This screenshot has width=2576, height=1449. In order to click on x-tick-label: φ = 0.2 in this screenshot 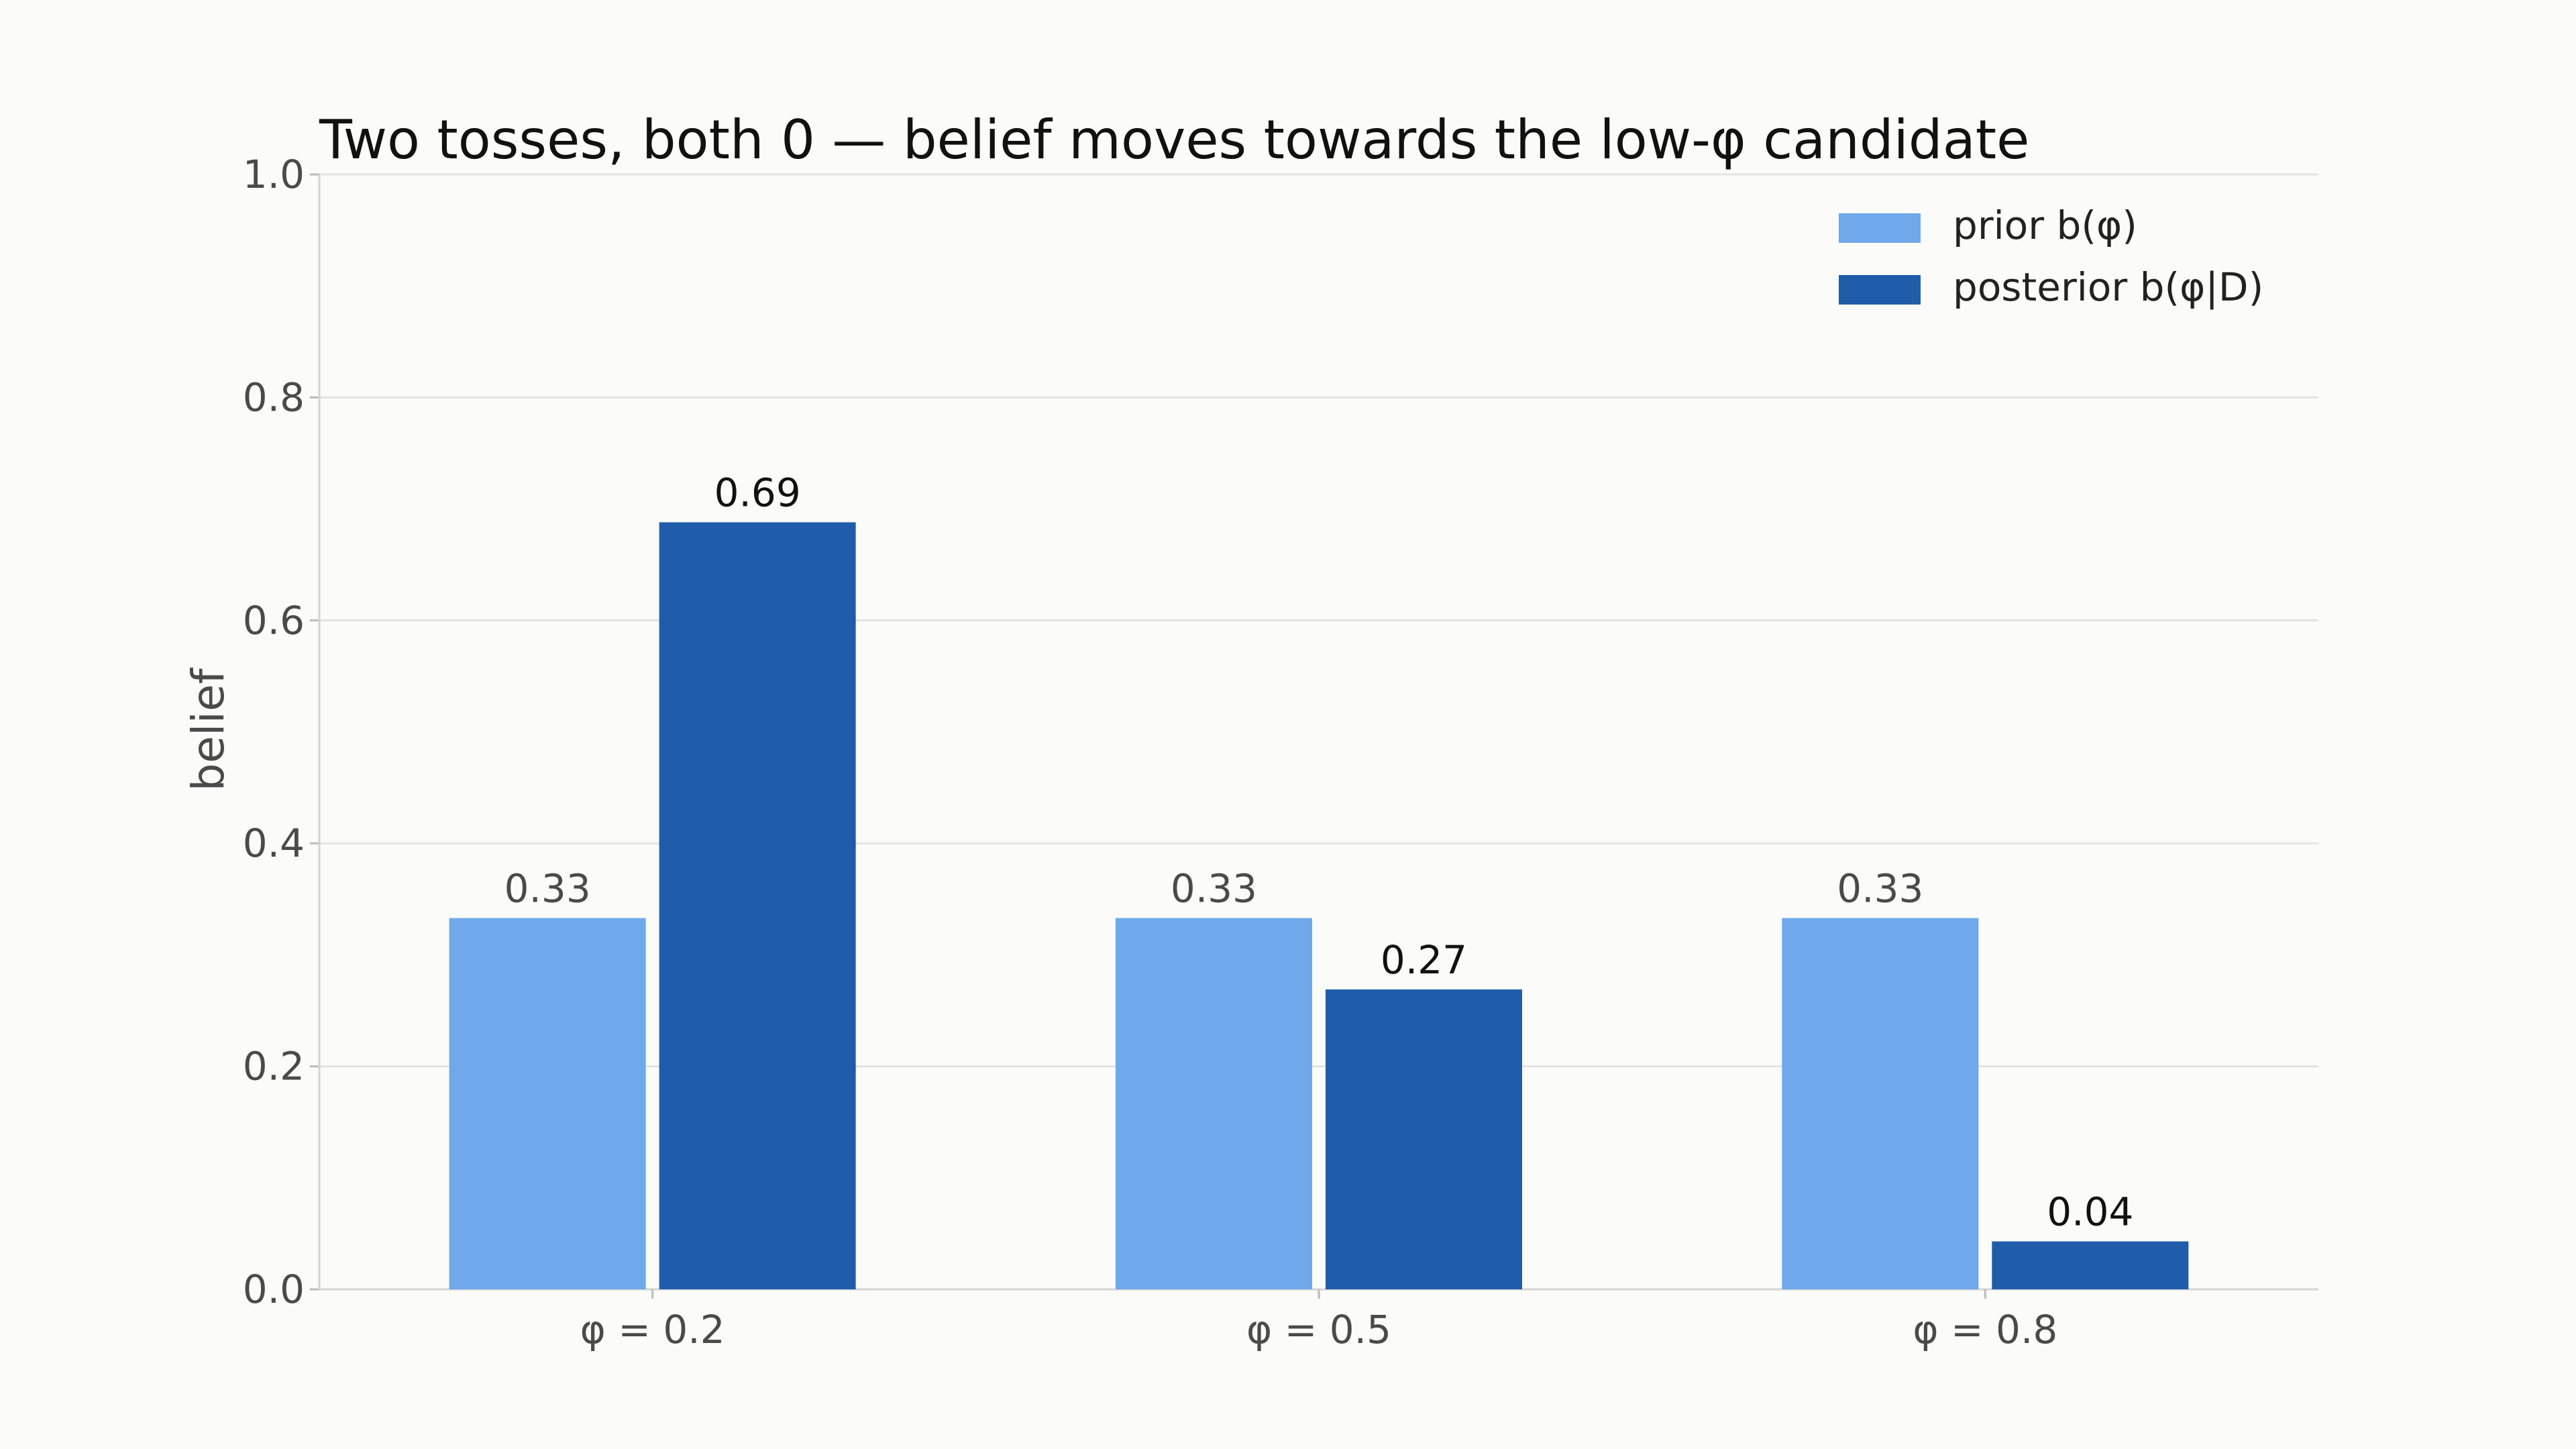, I will do `click(652, 1329)`.